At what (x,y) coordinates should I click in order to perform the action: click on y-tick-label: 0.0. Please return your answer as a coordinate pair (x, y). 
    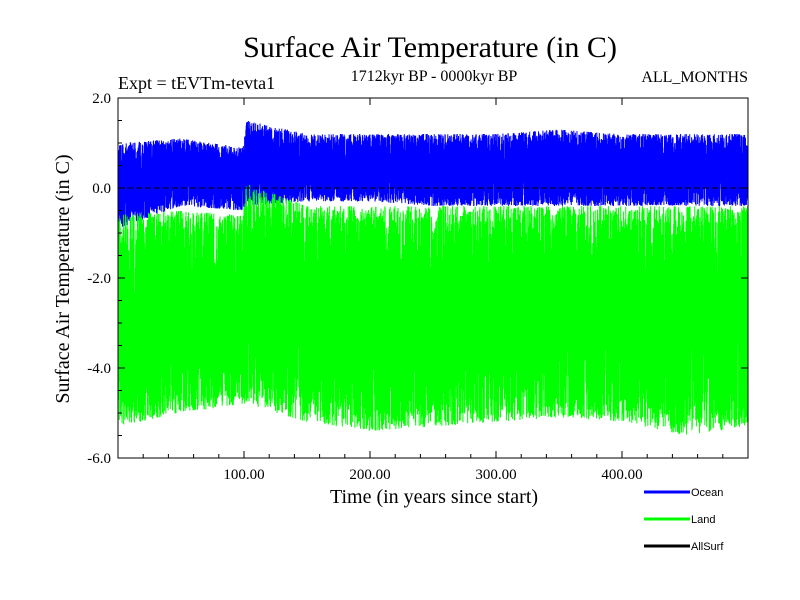
    Looking at the image, I should click on (101, 189).